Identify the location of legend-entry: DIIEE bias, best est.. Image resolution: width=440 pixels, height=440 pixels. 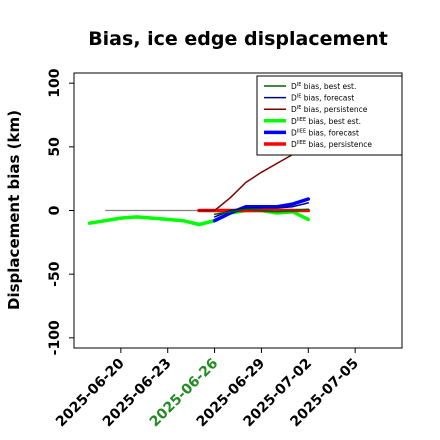
(326, 121).